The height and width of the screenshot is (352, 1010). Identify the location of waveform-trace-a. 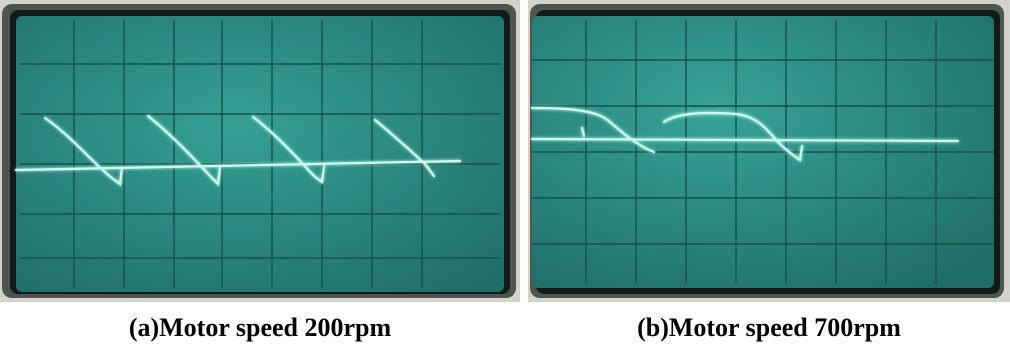
(238, 150).